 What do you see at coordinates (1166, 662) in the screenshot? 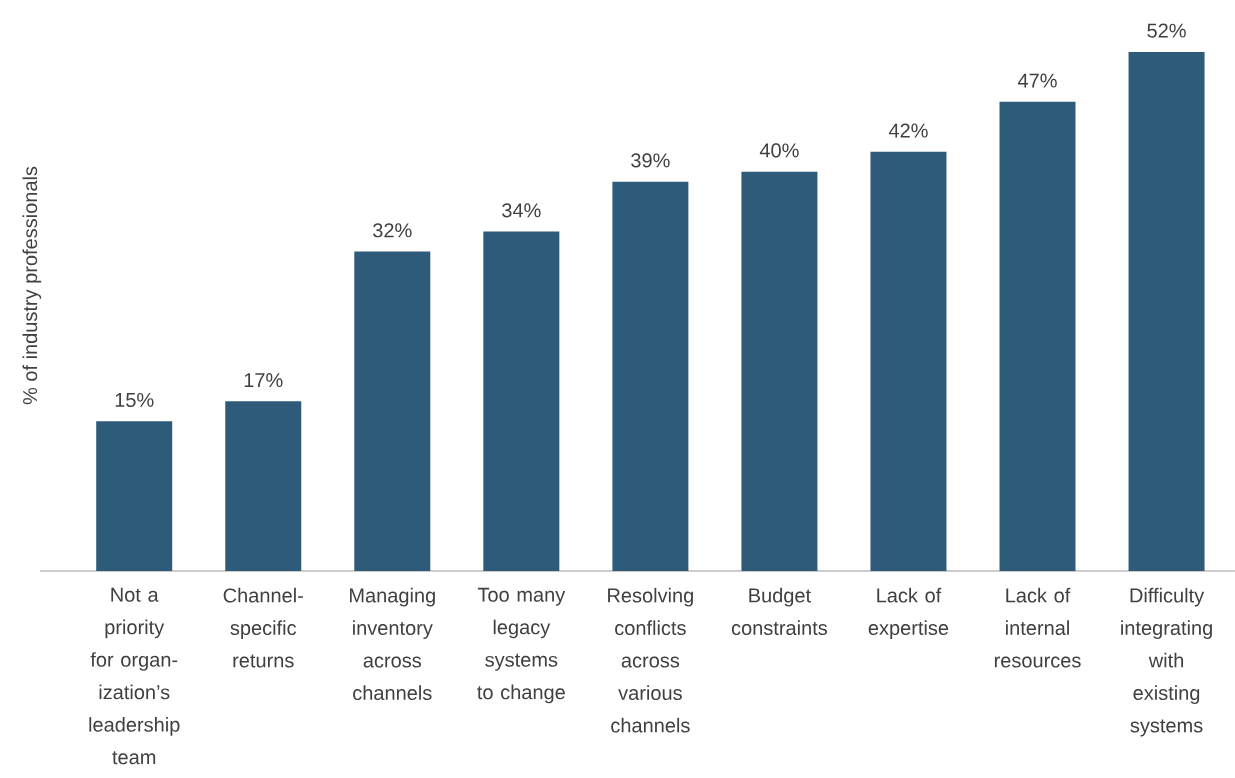
I see `x-tick-label: Difficulty integrating with existing systems` at bounding box center [1166, 662].